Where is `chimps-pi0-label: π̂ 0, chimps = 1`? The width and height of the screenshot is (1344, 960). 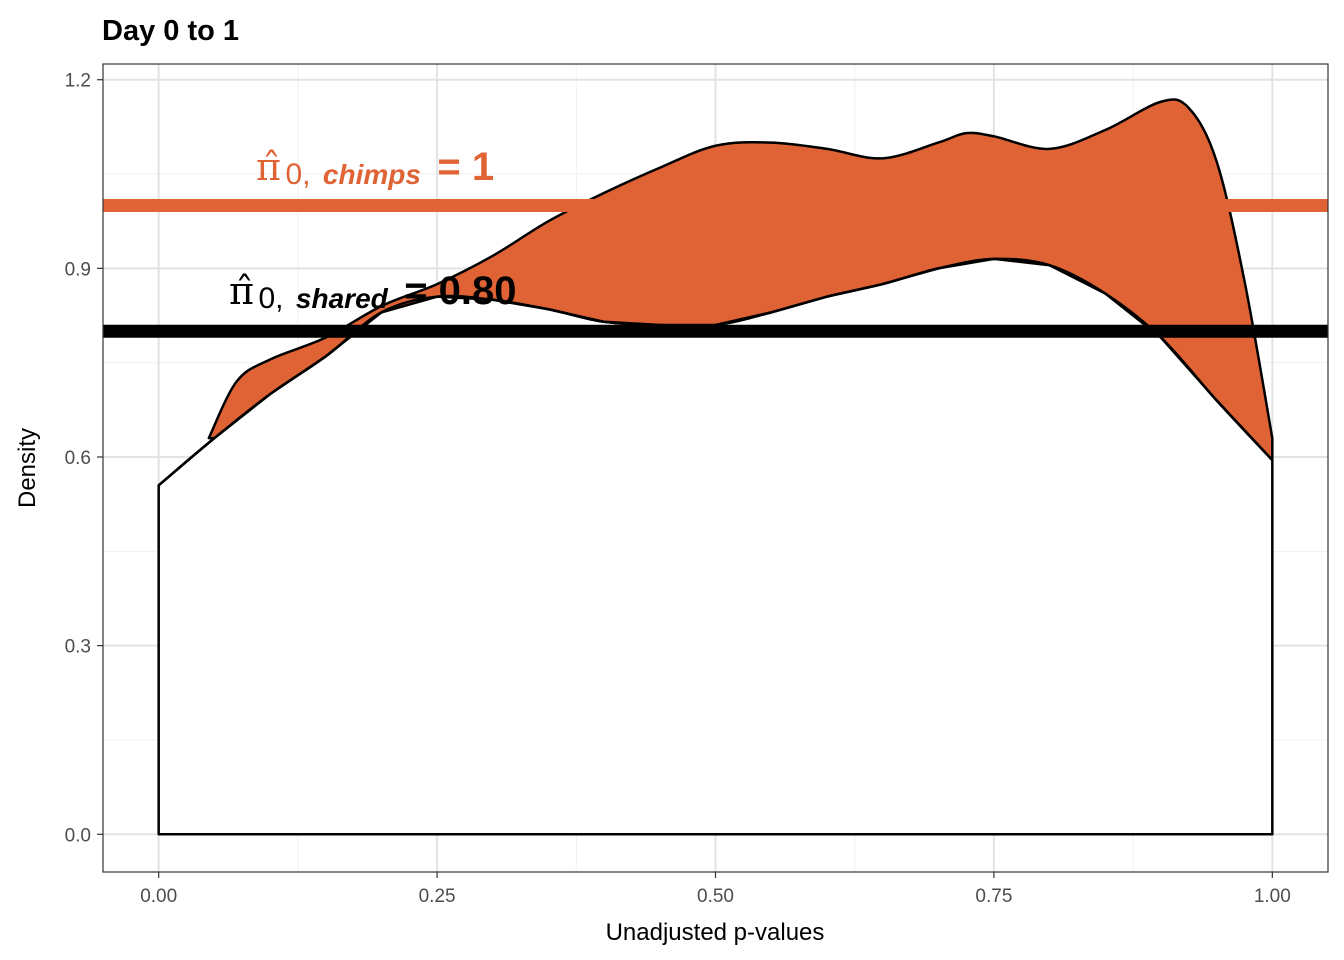
chimps-pi0-label: π̂ 0, chimps = 1 is located at coordinates (375, 168).